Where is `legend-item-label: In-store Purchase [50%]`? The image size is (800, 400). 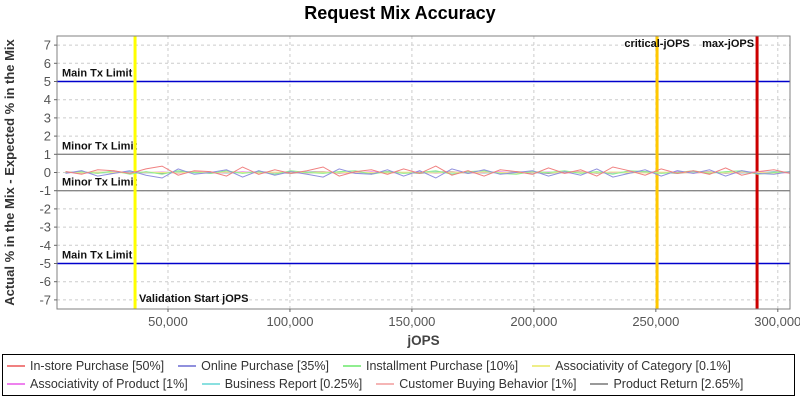
legend-item-label: In-store Purchase [50%] is located at coordinates (97, 366).